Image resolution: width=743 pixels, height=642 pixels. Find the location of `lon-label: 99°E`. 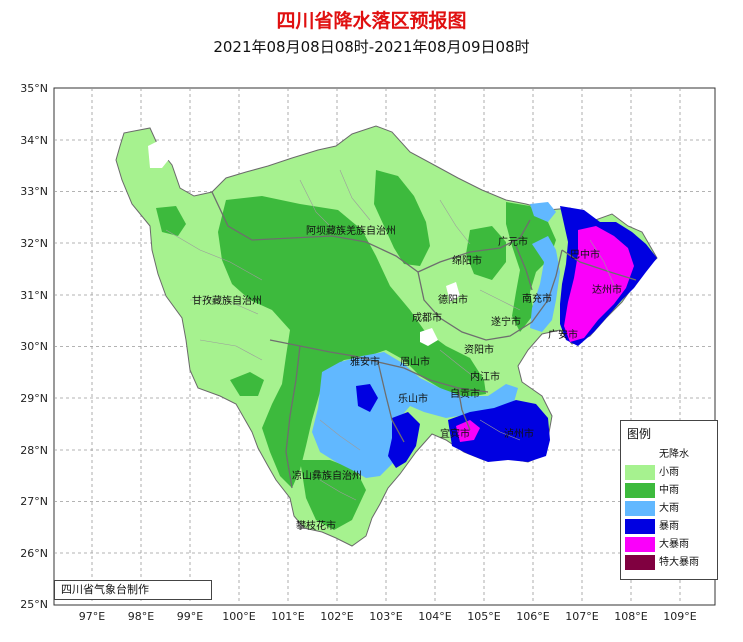

lon-label: 99°E is located at coordinates (190, 616).